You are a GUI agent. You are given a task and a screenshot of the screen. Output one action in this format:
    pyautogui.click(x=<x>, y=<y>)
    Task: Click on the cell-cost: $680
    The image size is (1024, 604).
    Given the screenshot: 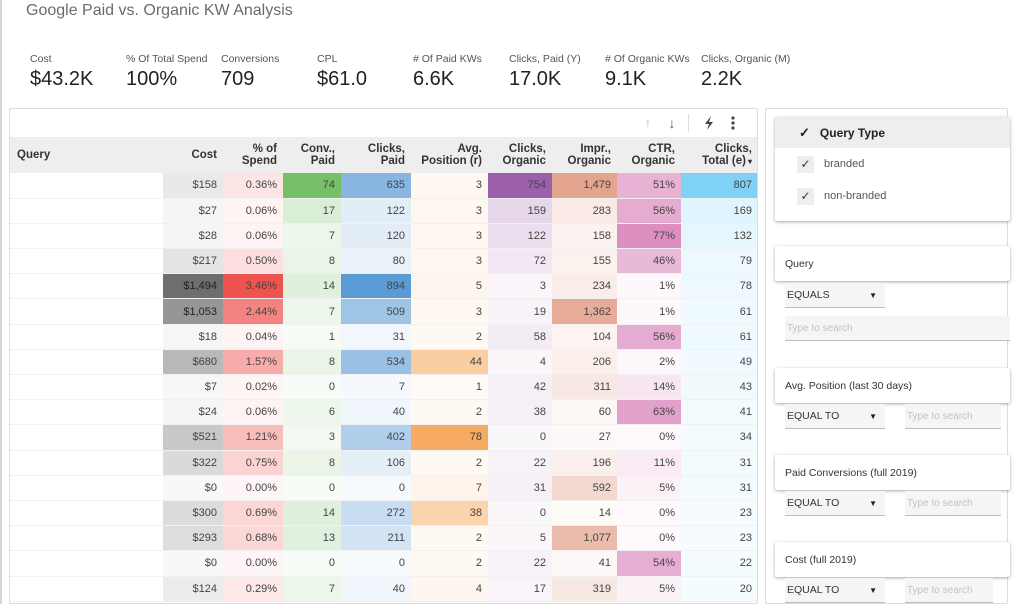 What is the action you would take?
    pyautogui.click(x=193, y=362)
    